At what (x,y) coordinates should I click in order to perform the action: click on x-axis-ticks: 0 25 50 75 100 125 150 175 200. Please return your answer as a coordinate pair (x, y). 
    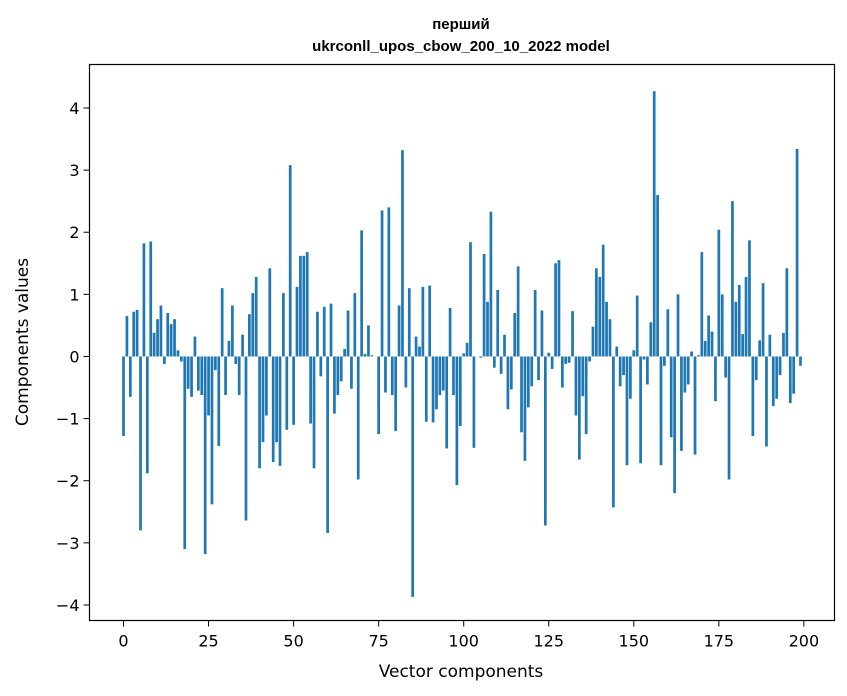
    Looking at the image, I should click on (469, 635).